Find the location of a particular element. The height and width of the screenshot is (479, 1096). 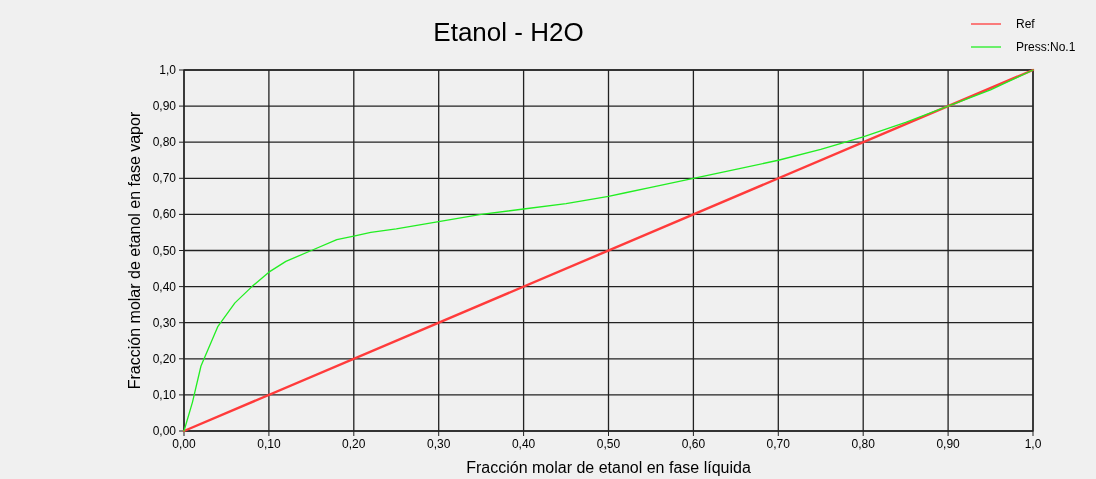

y-tick-label: 0,40 is located at coordinates (164, 286).